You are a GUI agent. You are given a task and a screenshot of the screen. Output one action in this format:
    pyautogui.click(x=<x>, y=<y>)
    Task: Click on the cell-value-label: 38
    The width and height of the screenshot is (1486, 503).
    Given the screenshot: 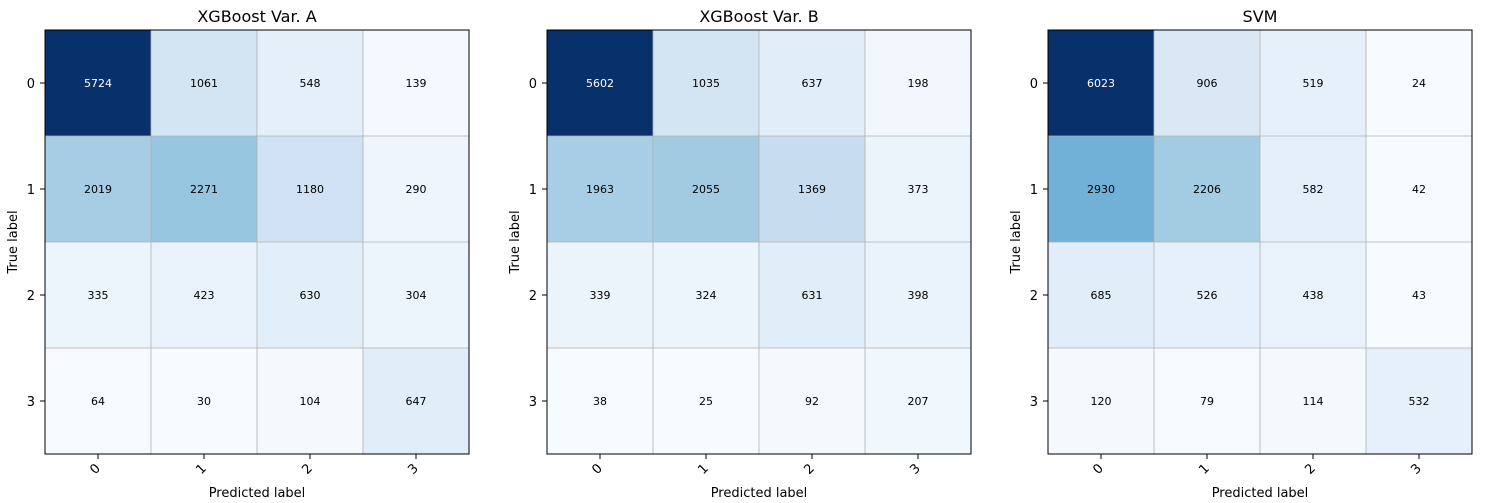 What is the action you would take?
    pyautogui.click(x=600, y=401)
    